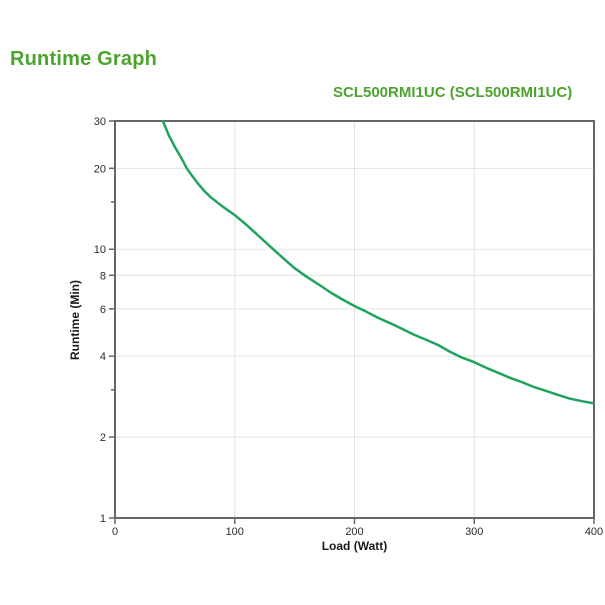 Image resolution: width=605 pixels, height=605 pixels. I want to click on y-tick-label: 20, so click(100, 169).